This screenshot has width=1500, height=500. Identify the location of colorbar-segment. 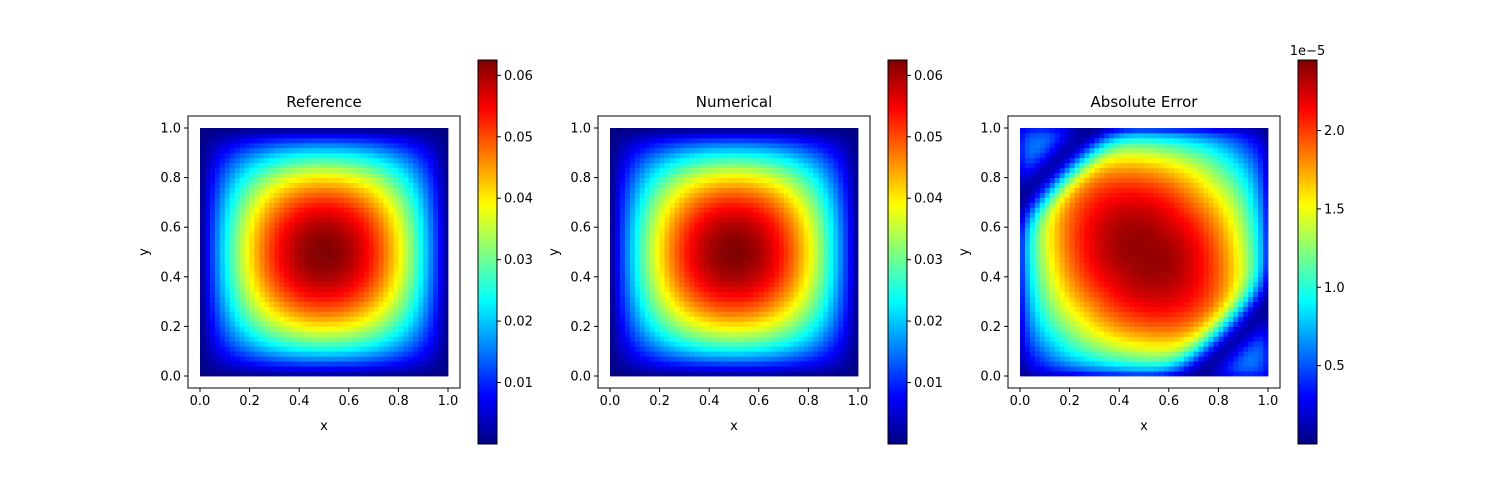
(487, 436).